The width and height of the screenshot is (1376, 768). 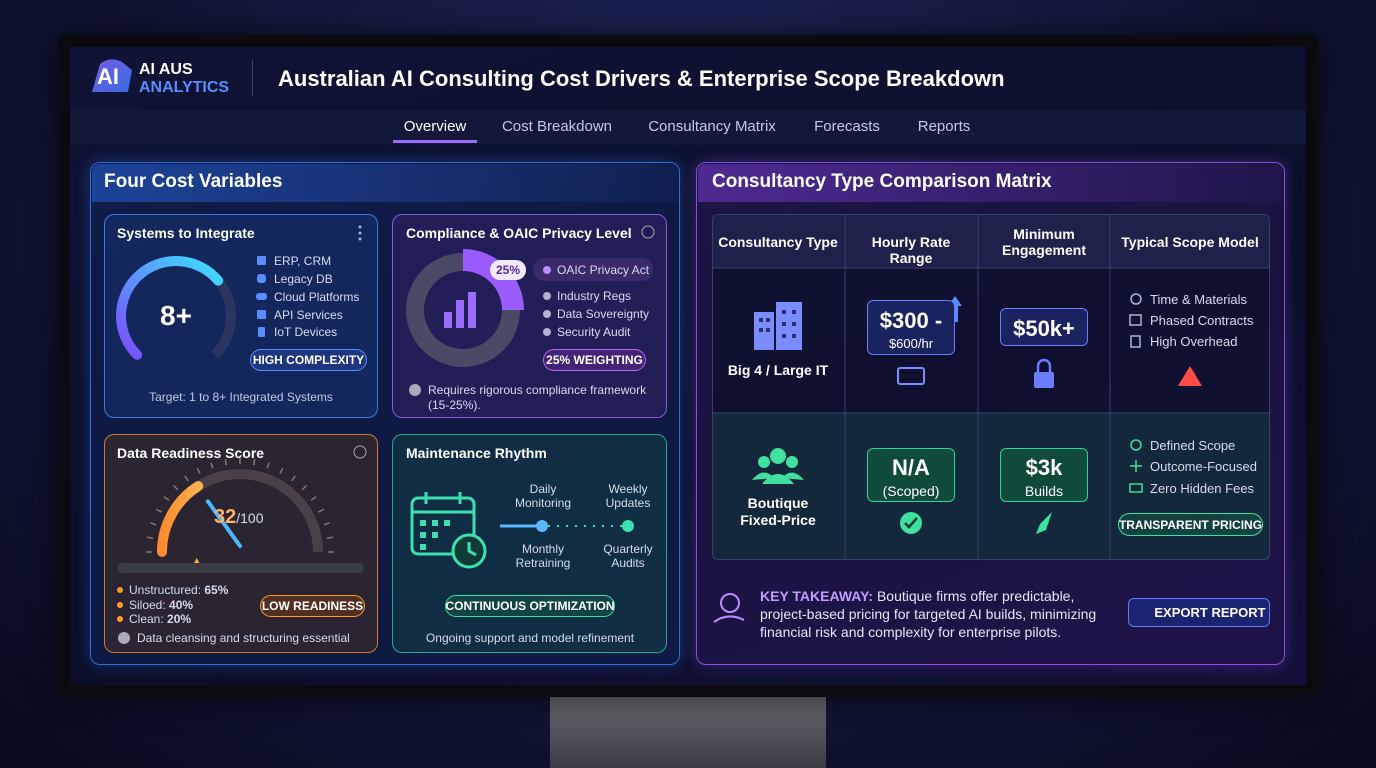 What do you see at coordinates (108, 76) in the screenshot?
I see `logo-badge: AI` at bounding box center [108, 76].